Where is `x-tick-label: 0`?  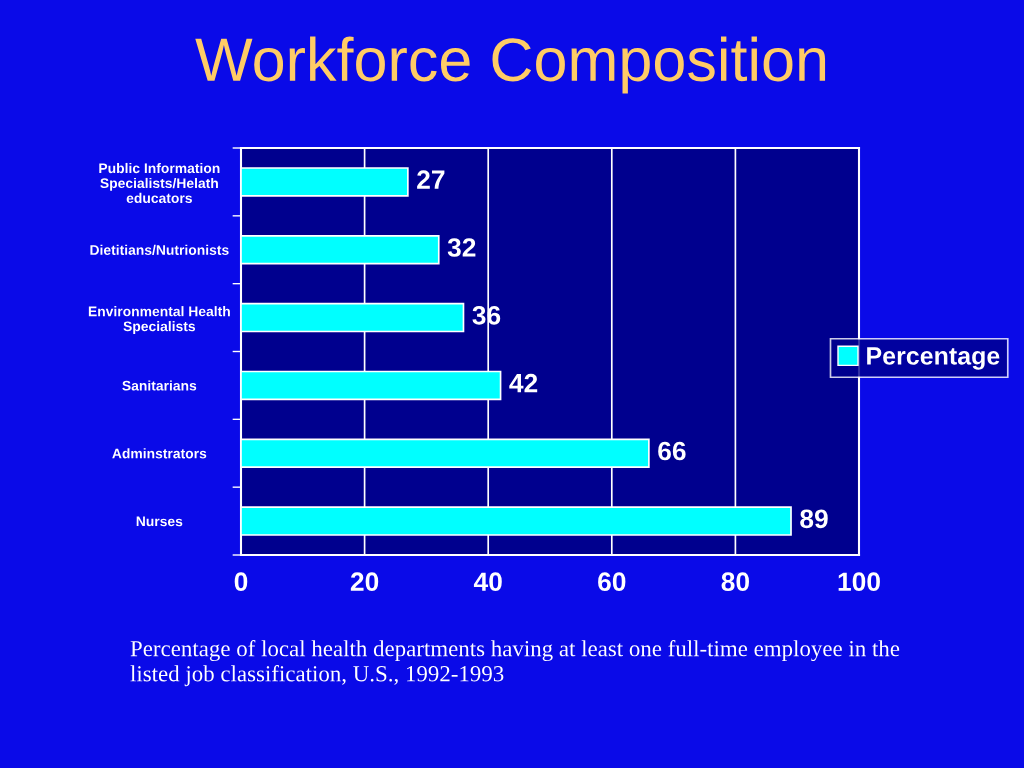 x-tick-label: 0 is located at coordinates (241, 582).